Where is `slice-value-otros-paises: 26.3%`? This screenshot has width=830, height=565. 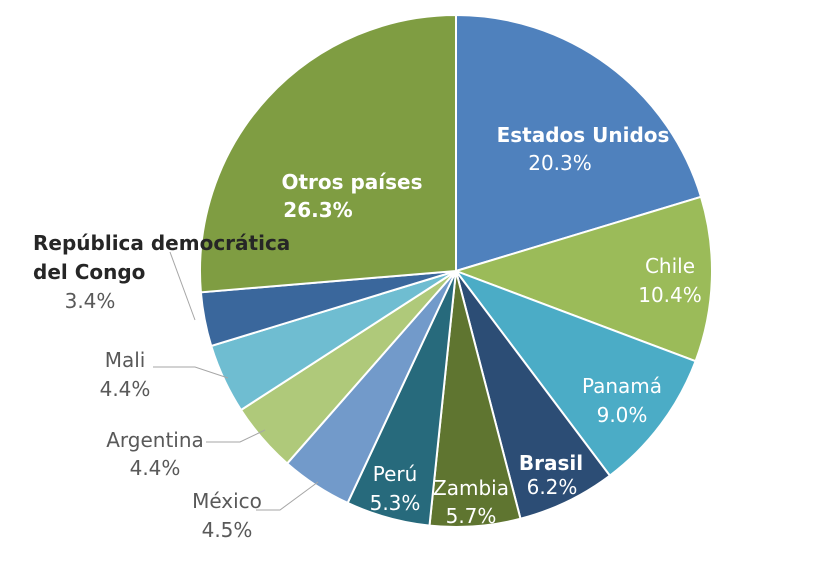 slice-value-otros-paises: 26.3% is located at coordinates (317, 210).